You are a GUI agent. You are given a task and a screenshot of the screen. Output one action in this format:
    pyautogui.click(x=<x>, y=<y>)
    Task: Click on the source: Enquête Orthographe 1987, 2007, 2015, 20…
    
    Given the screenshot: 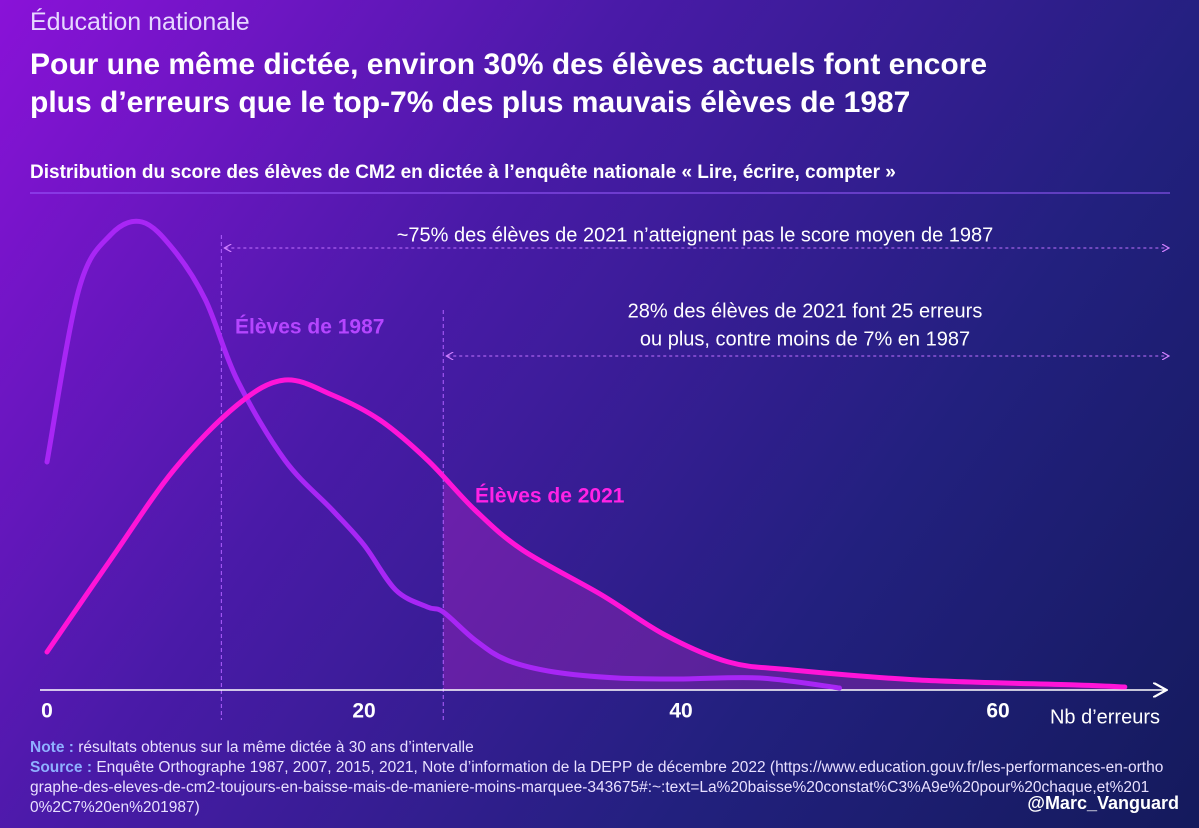 What is the action you would take?
    pyautogui.click(x=597, y=787)
    